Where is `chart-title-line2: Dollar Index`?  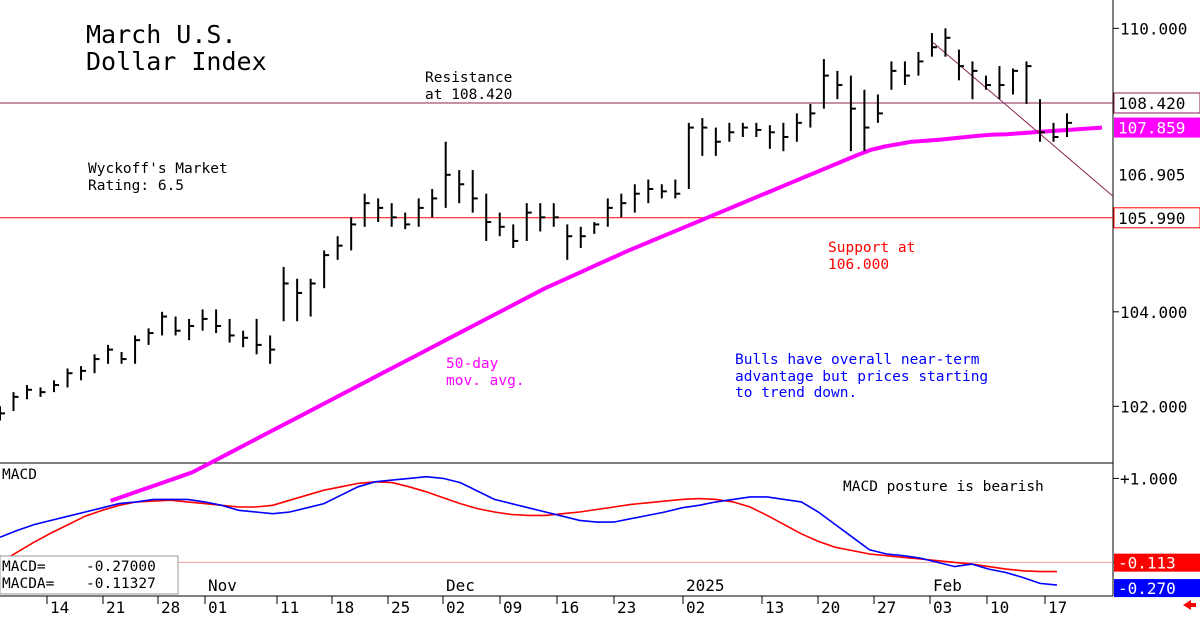 chart-title-line2: Dollar Index is located at coordinates (176, 61).